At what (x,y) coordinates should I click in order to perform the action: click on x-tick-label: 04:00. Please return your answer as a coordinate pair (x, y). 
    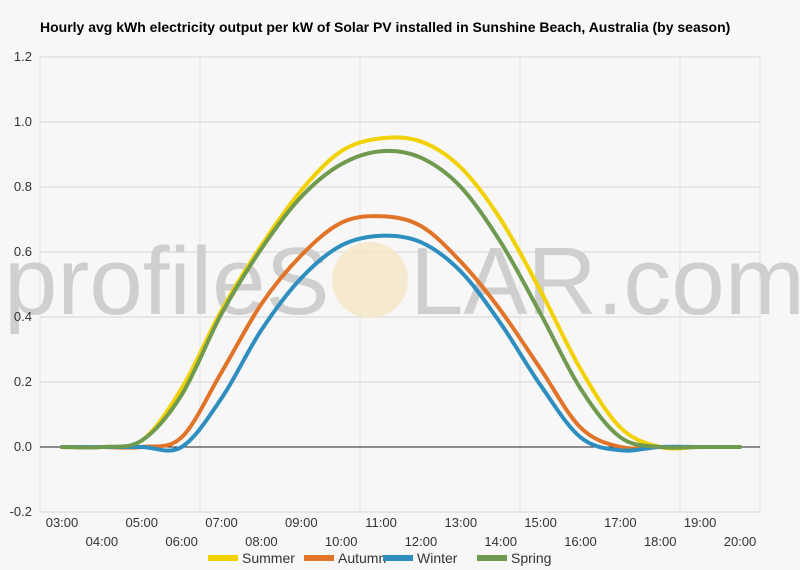
    Looking at the image, I should click on (102, 541).